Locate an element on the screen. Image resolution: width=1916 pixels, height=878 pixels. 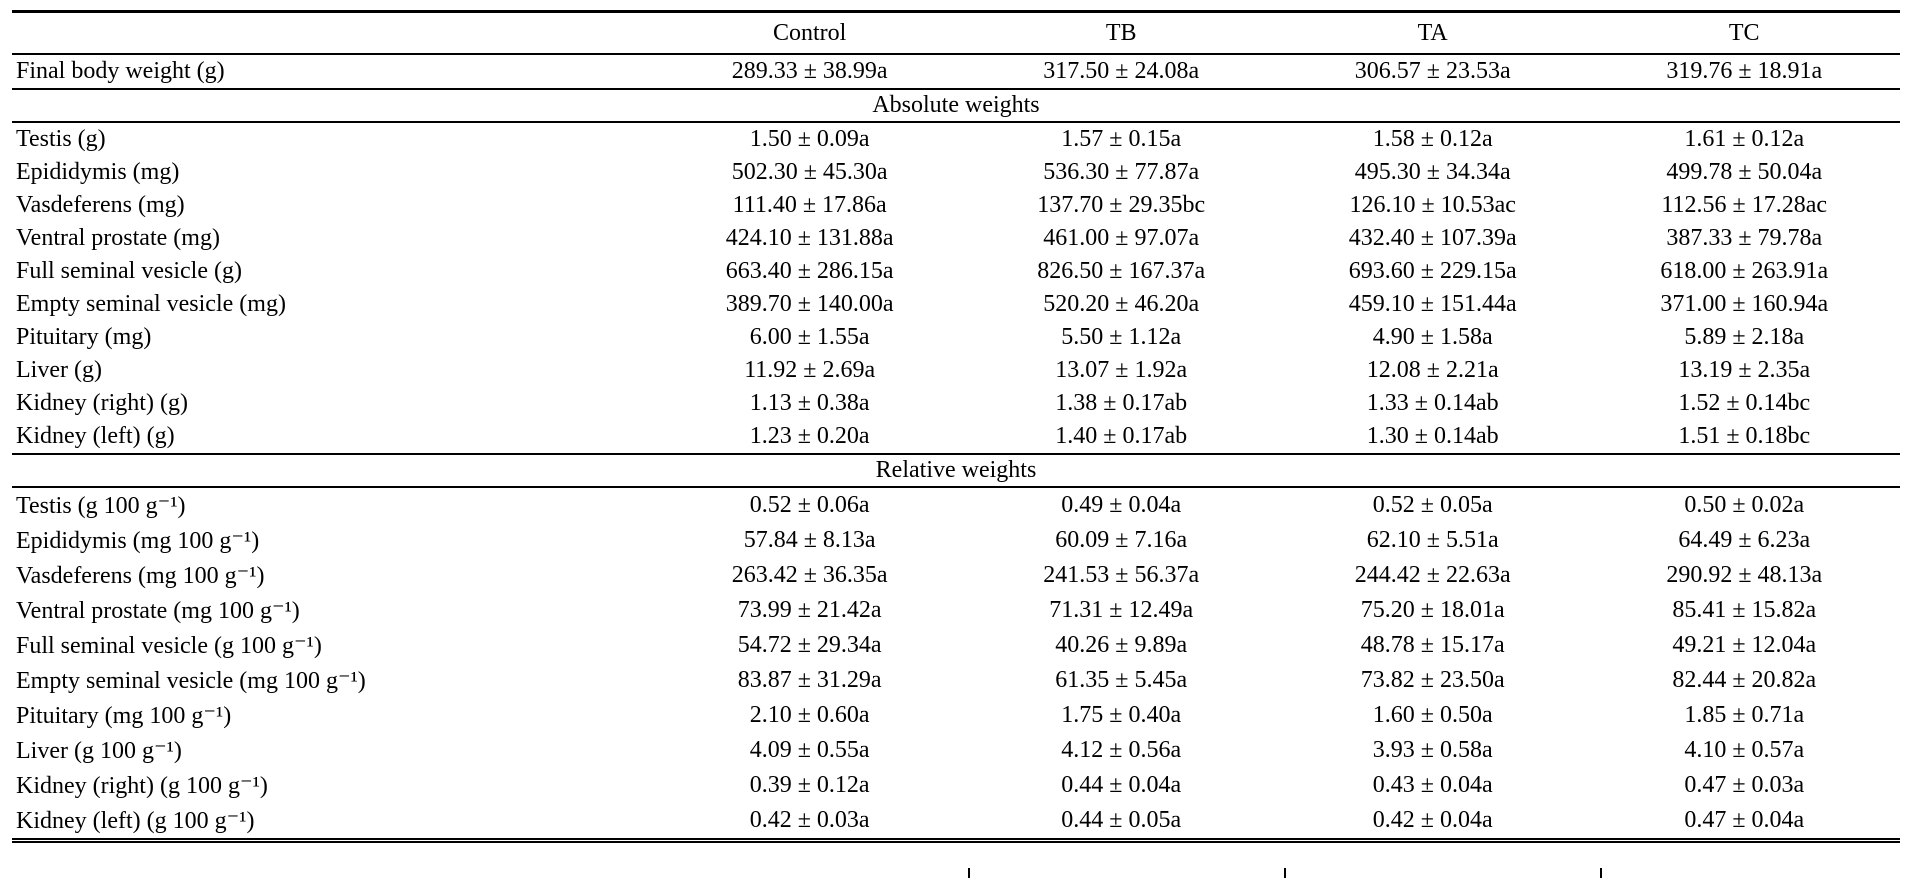
row-label: Kidney (right) (g) is located at coordinates (102, 403).